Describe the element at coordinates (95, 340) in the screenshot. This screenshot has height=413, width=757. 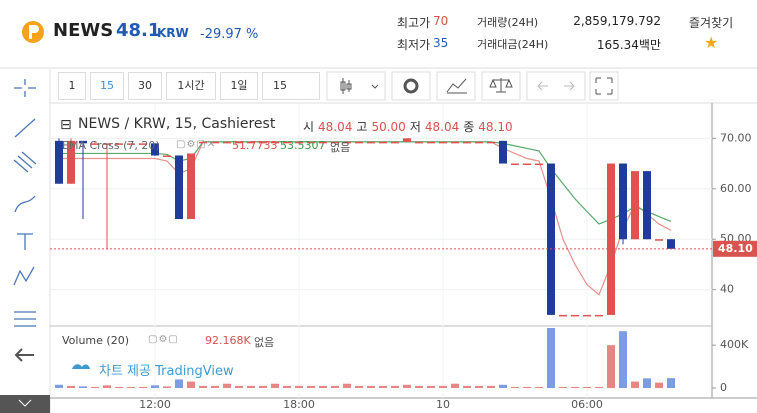
I see `volume-title: Volume (20)` at that location.